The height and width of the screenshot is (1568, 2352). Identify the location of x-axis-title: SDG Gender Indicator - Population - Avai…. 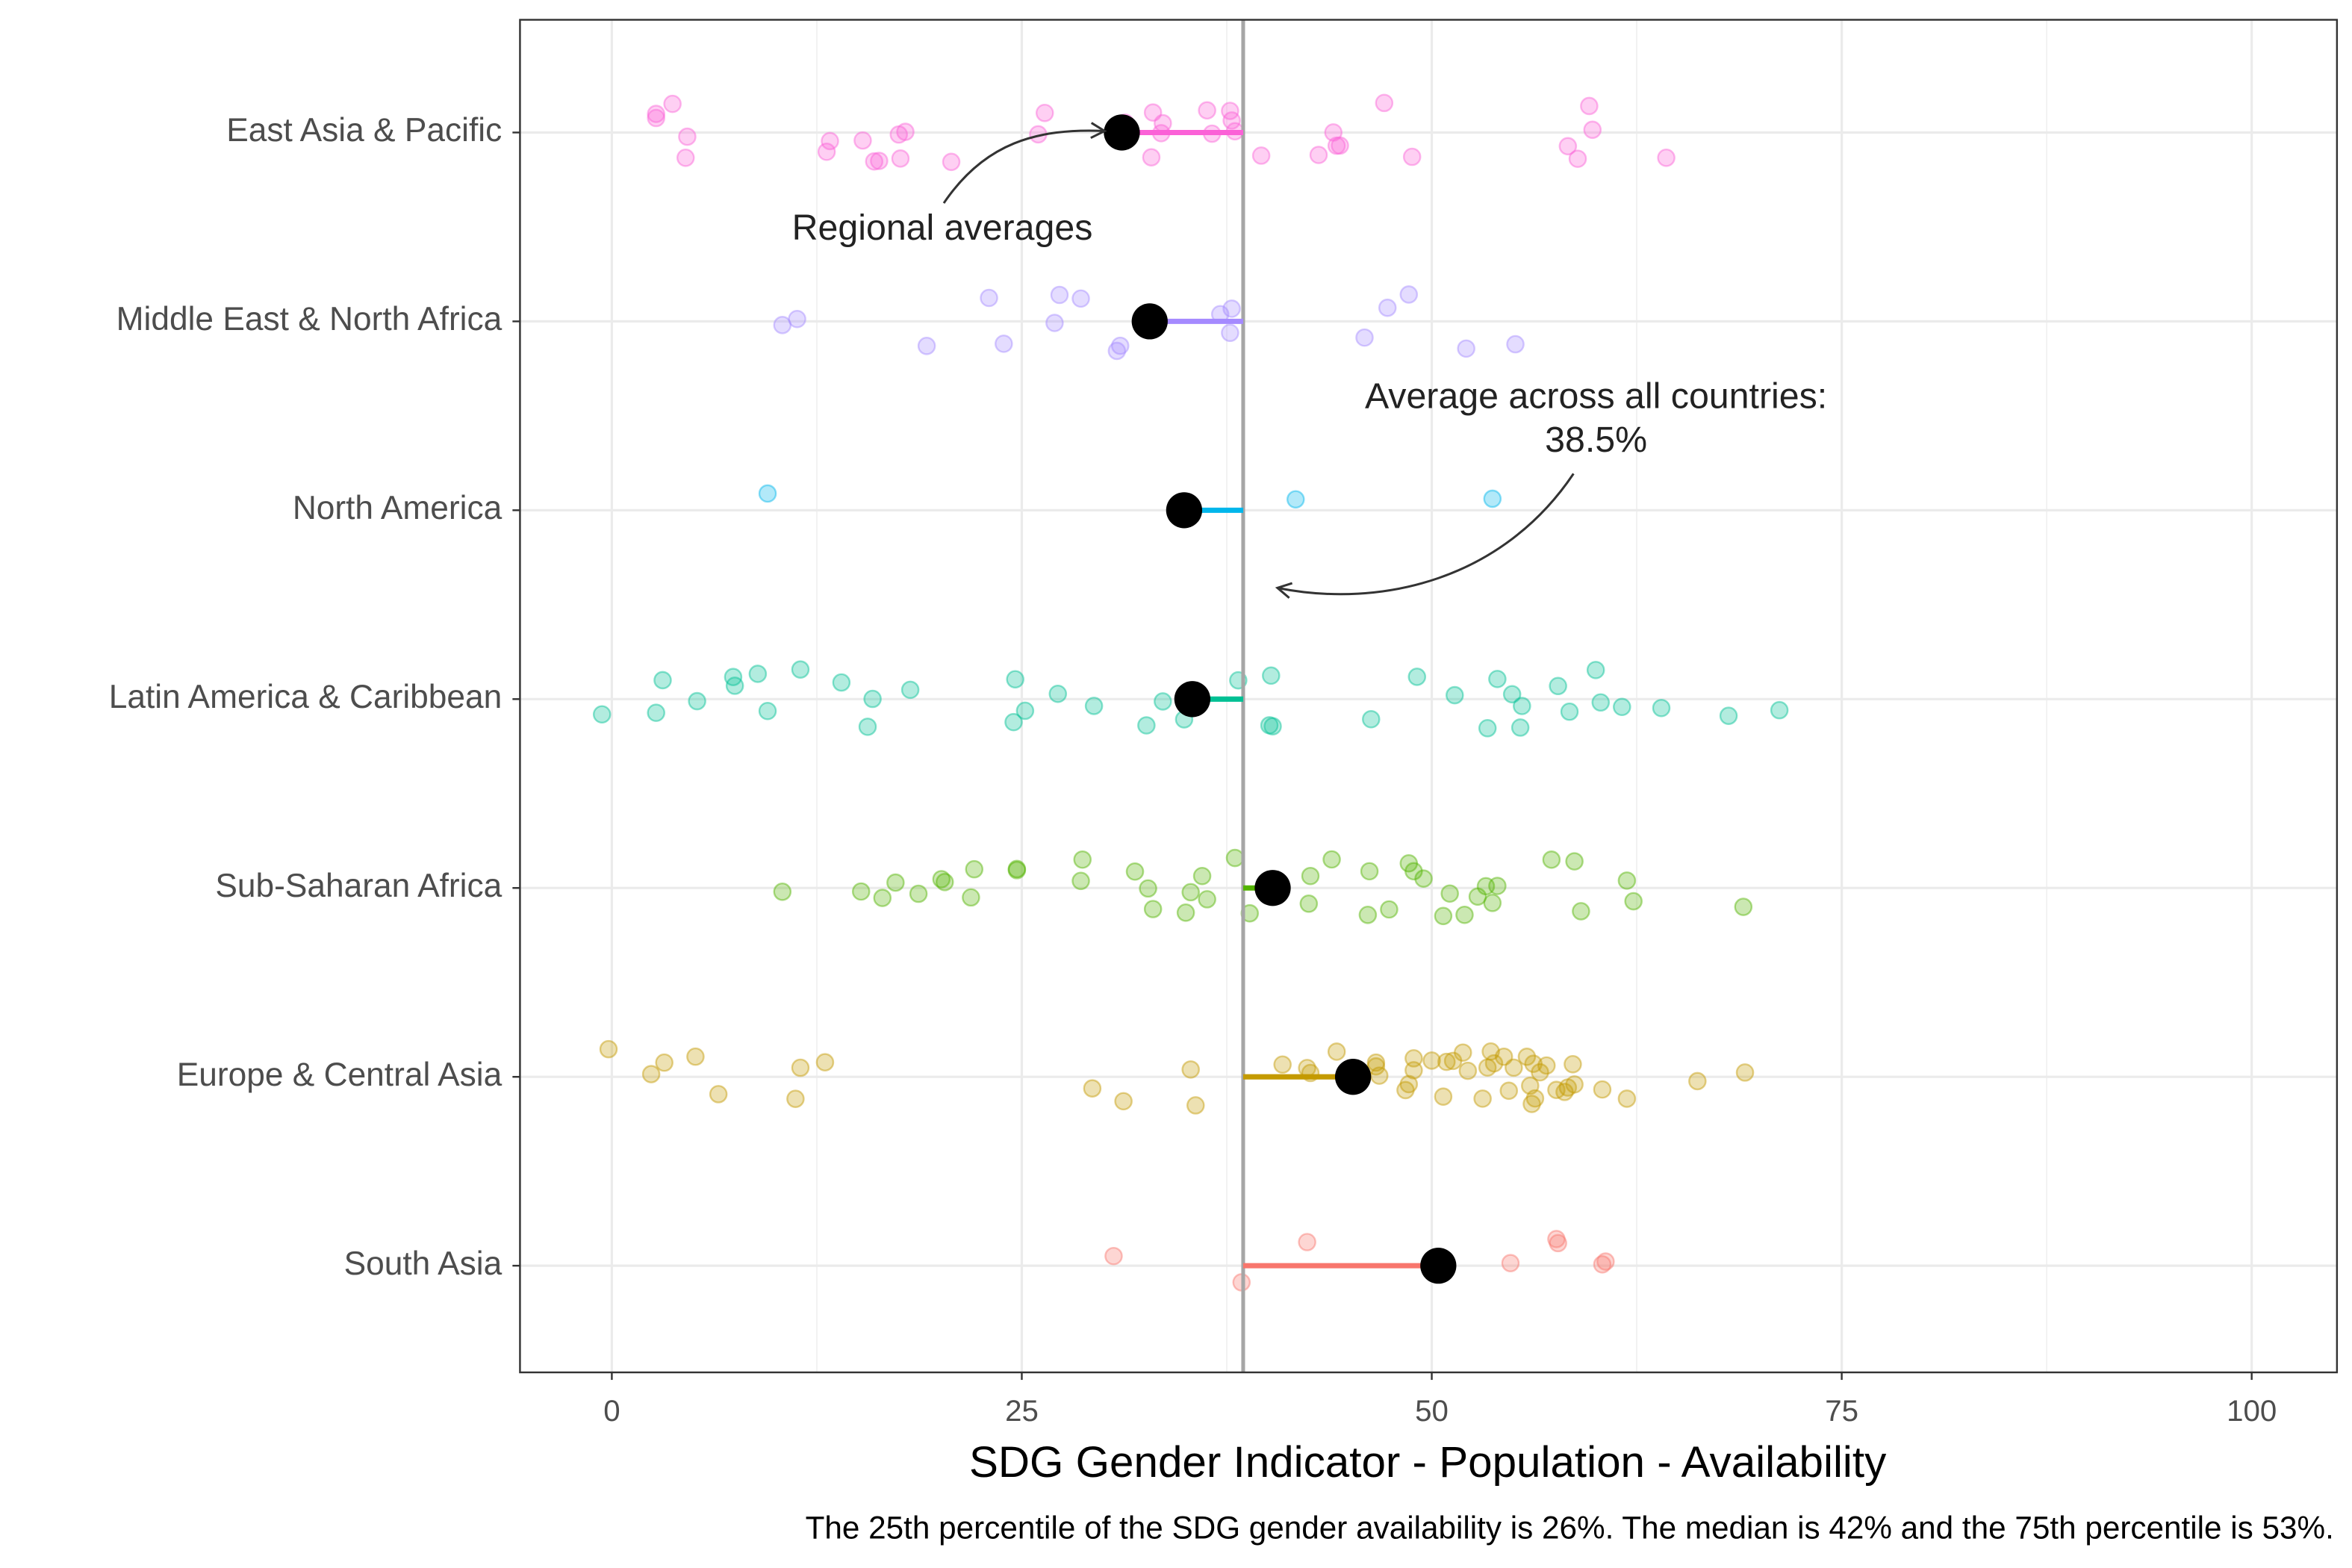
(1428, 1462).